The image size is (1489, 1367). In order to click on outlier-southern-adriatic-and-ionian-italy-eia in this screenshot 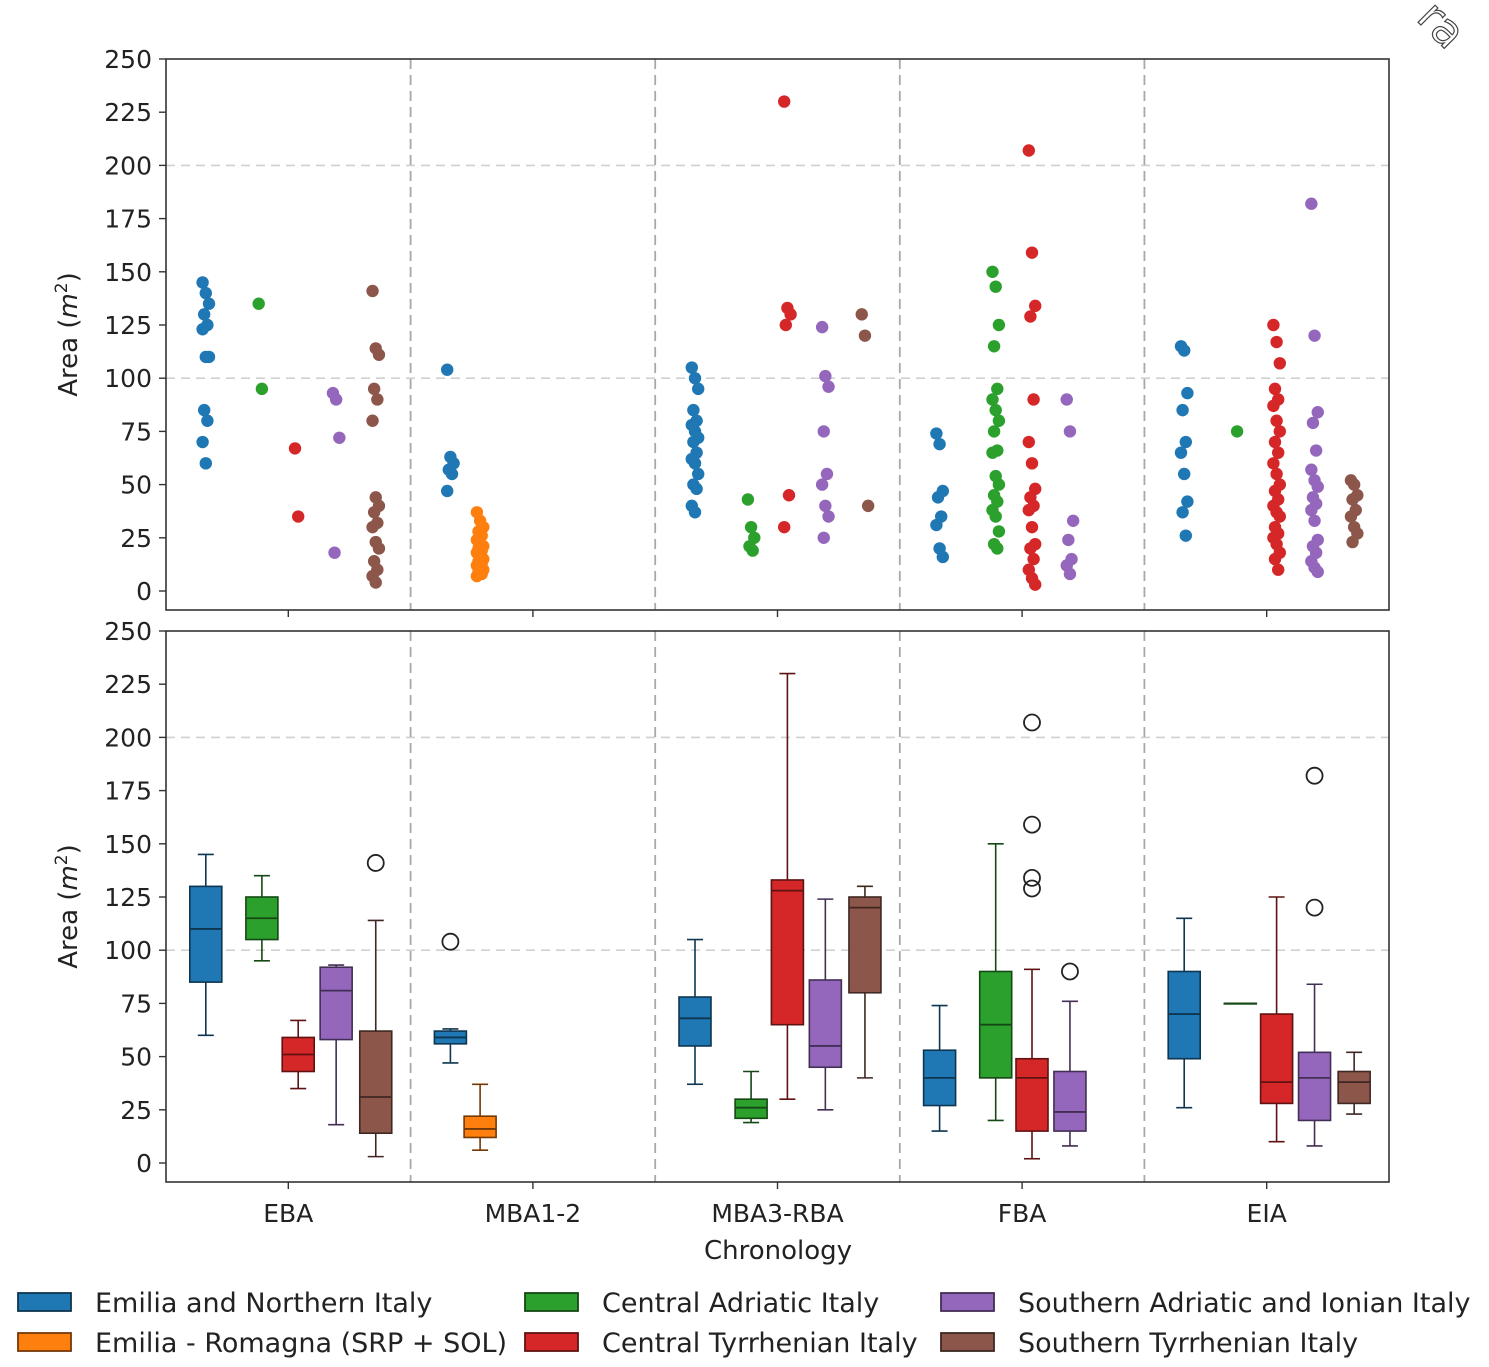, I will do `click(1314, 907)`.